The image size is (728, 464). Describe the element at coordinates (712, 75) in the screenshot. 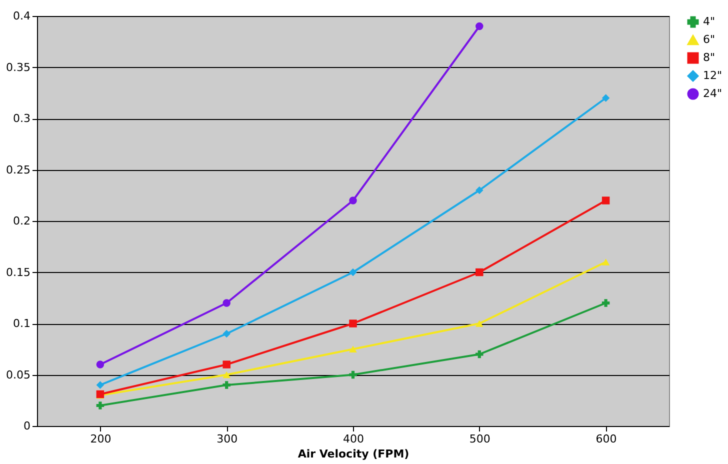

I see `legend-label: 12"` at that location.